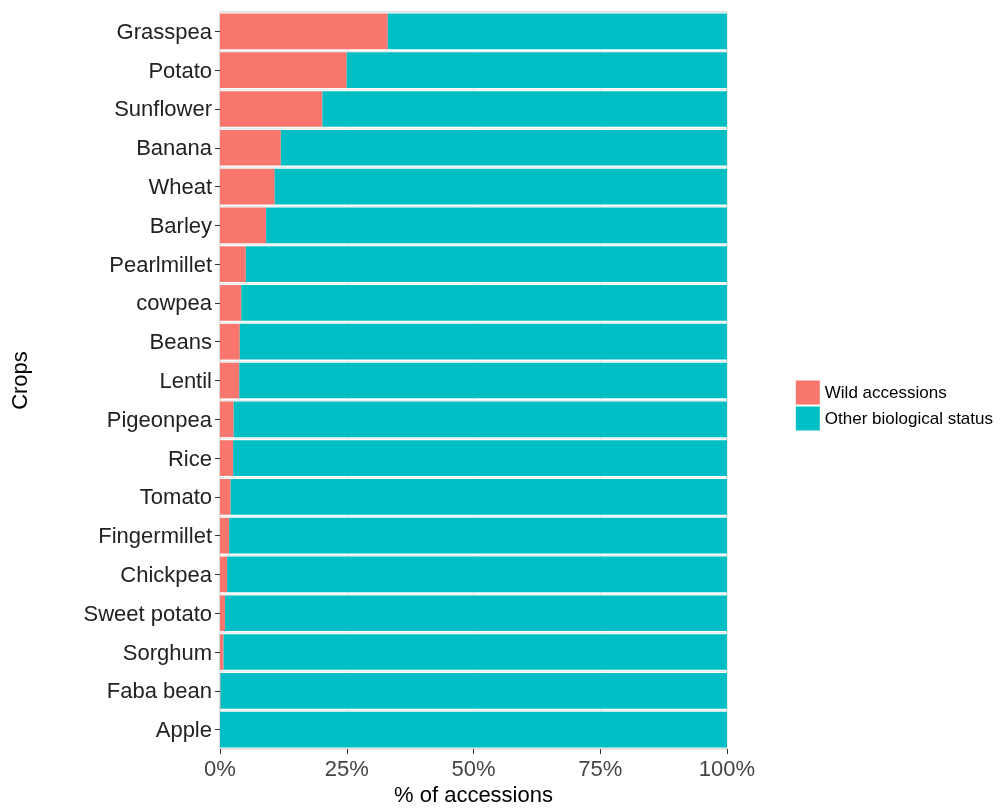  Describe the element at coordinates (180, 342) in the screenshot. I see `y-tick-label: Beans` at that location.